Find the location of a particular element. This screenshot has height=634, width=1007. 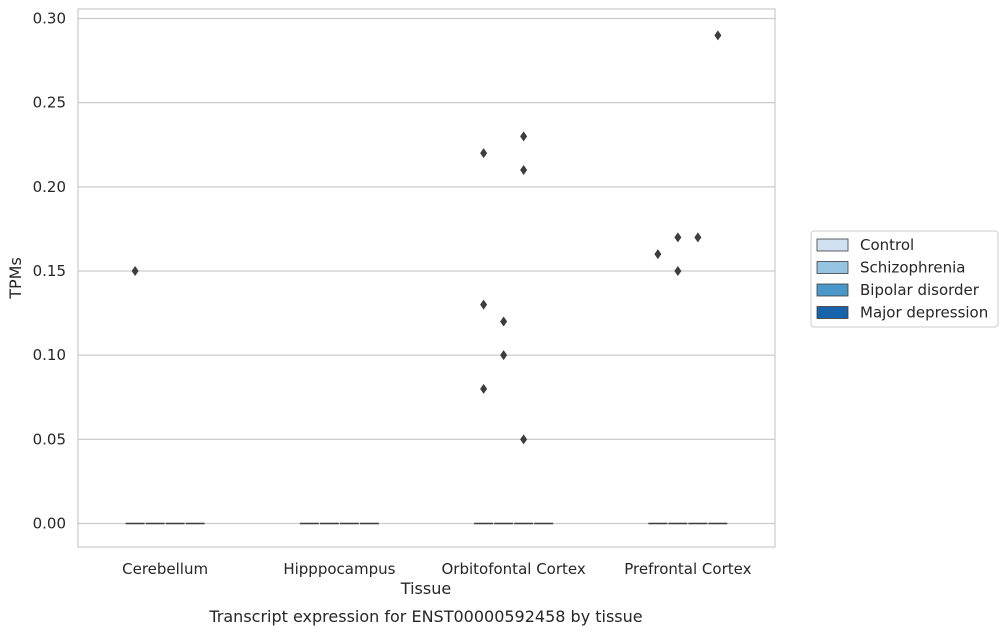

x-tick-label: Prefrontal Cortex is located at coordinates (687, 569).